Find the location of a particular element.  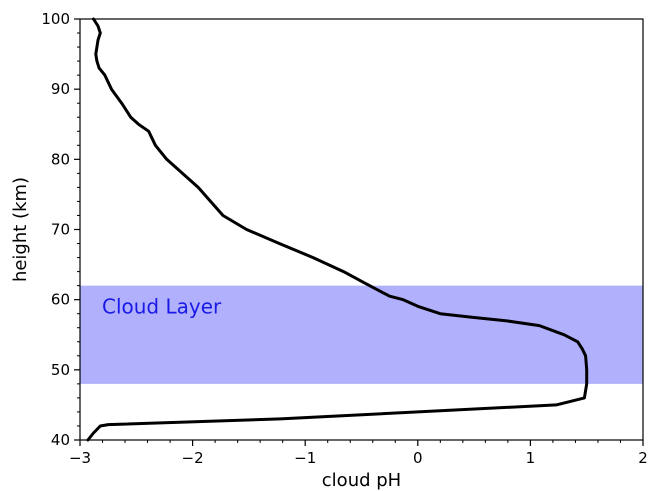

x-tick-label: −2 is located at coordinates (193, 458).